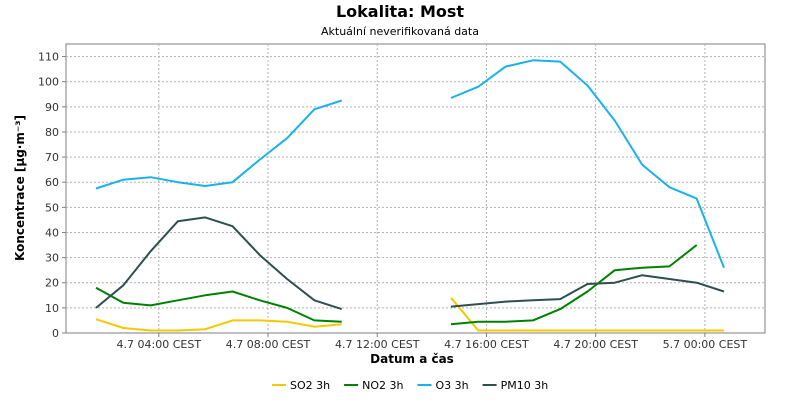 Image resolution: width=800 pixels, height=400 pixels. What do you see at coordinates (705, 344) in the screenshot?
I see `x-tick-label: 5.7 00:00 CEST` at bounding box center [705, 344].